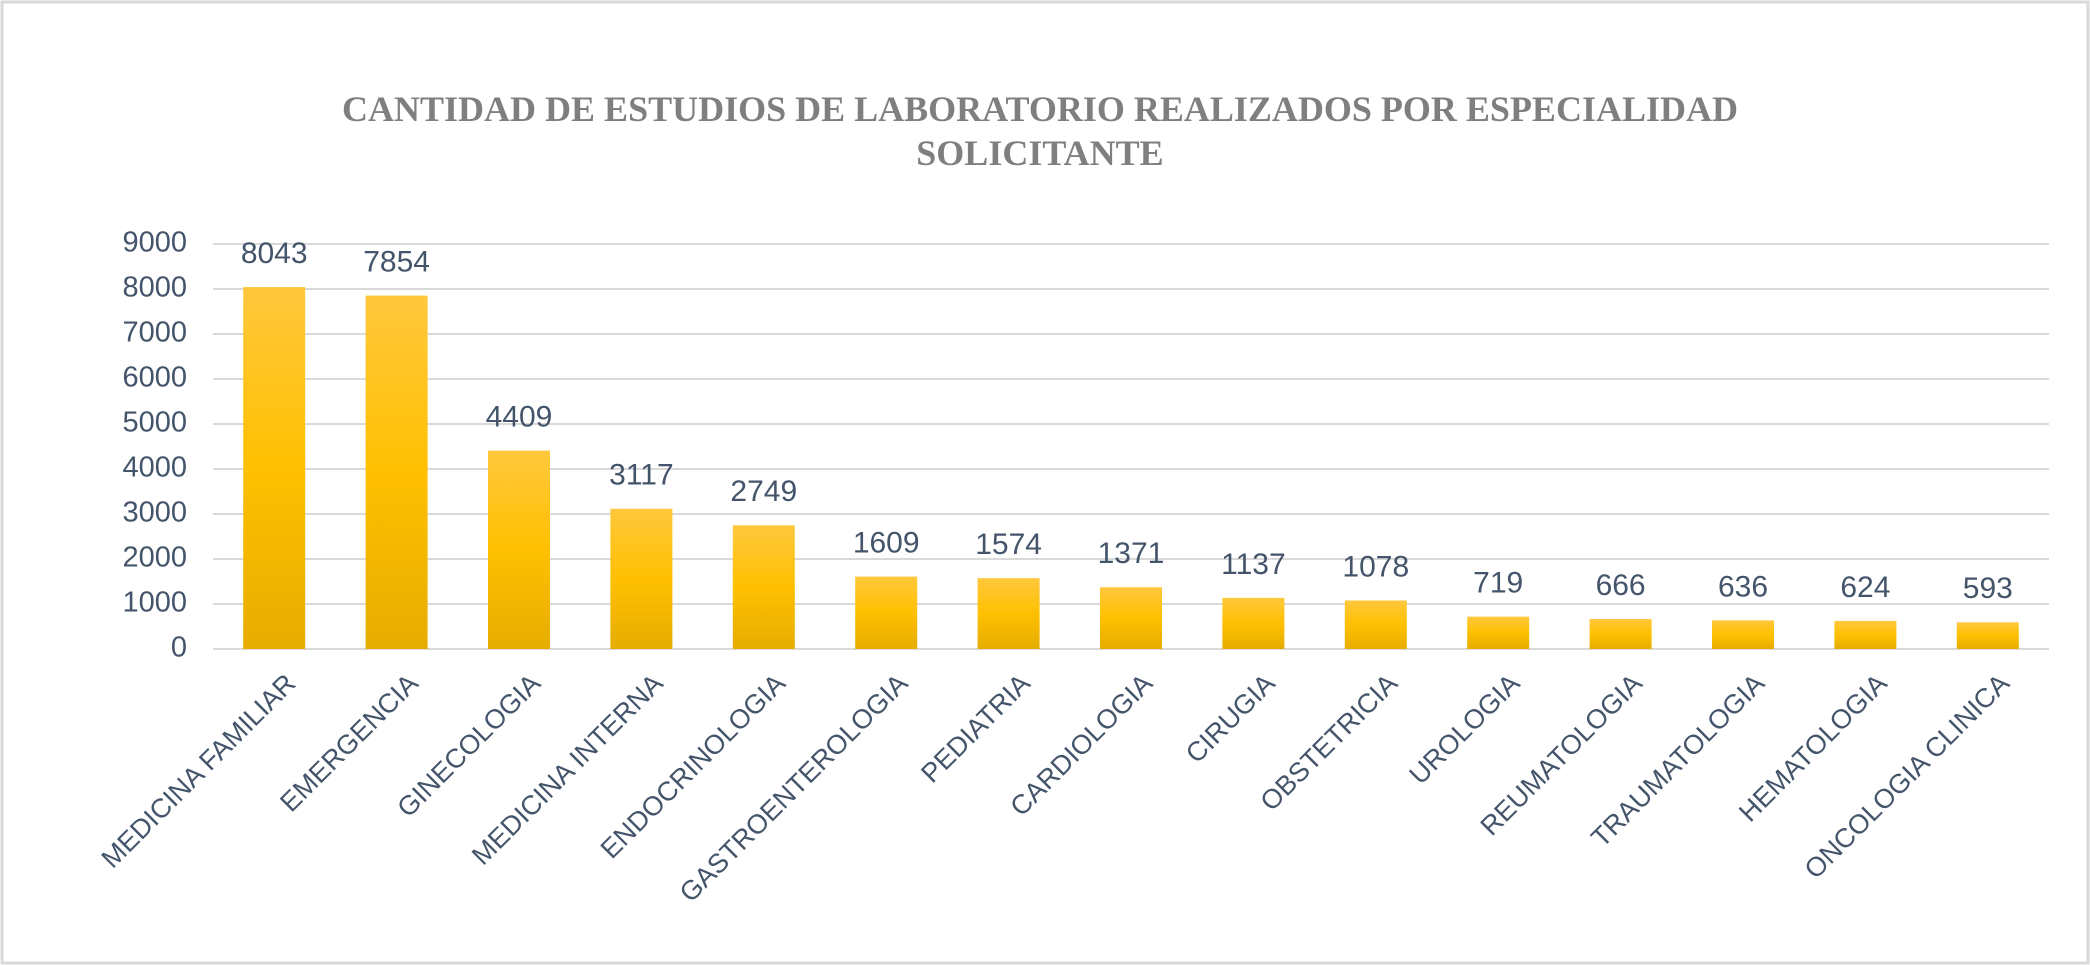 The width and height of the screenshot is (2090, 965). Describe the element at coordinates (1988, 588) in the screenshot. I see `data-label: 593` at that location.